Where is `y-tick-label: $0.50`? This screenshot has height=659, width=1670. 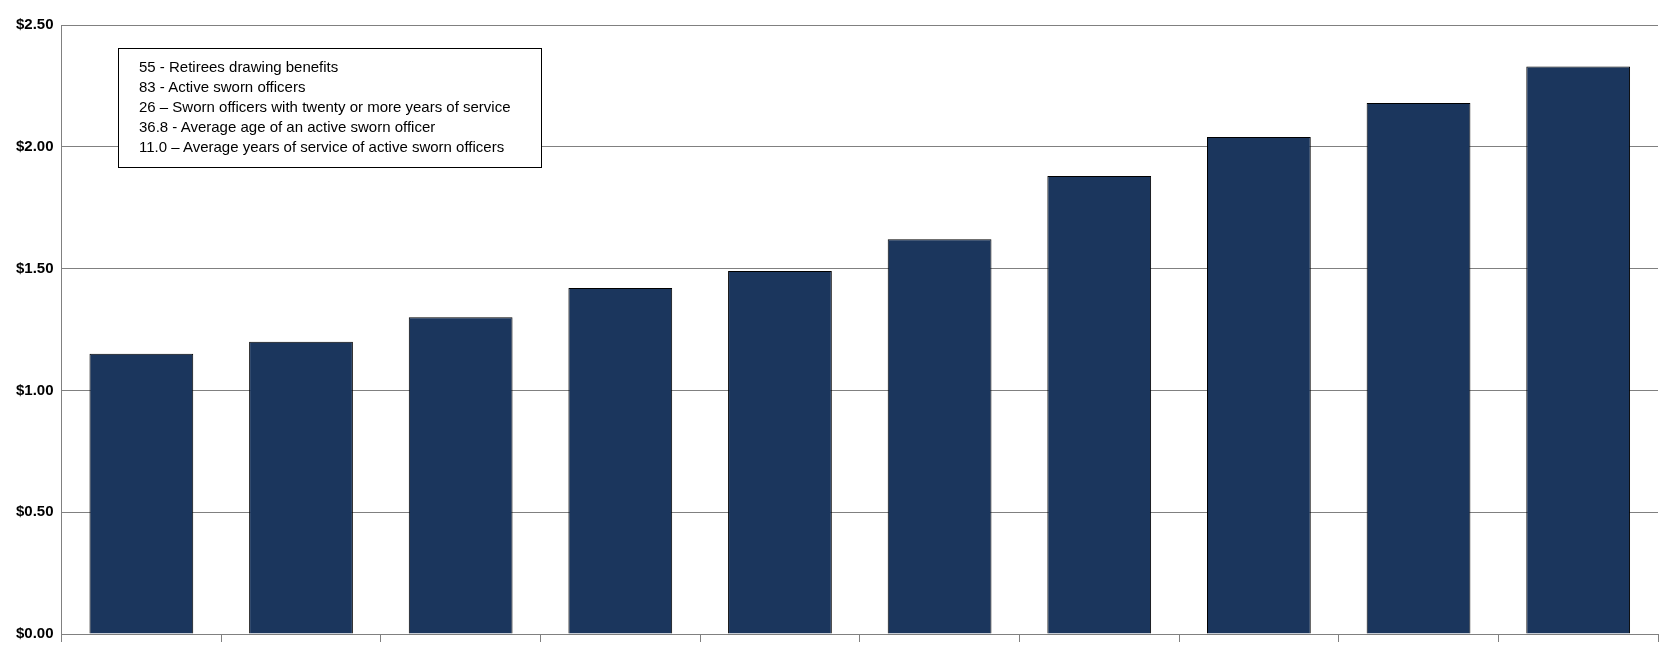 y-tick-label: $0.50 is located at coordinates (34, 511).